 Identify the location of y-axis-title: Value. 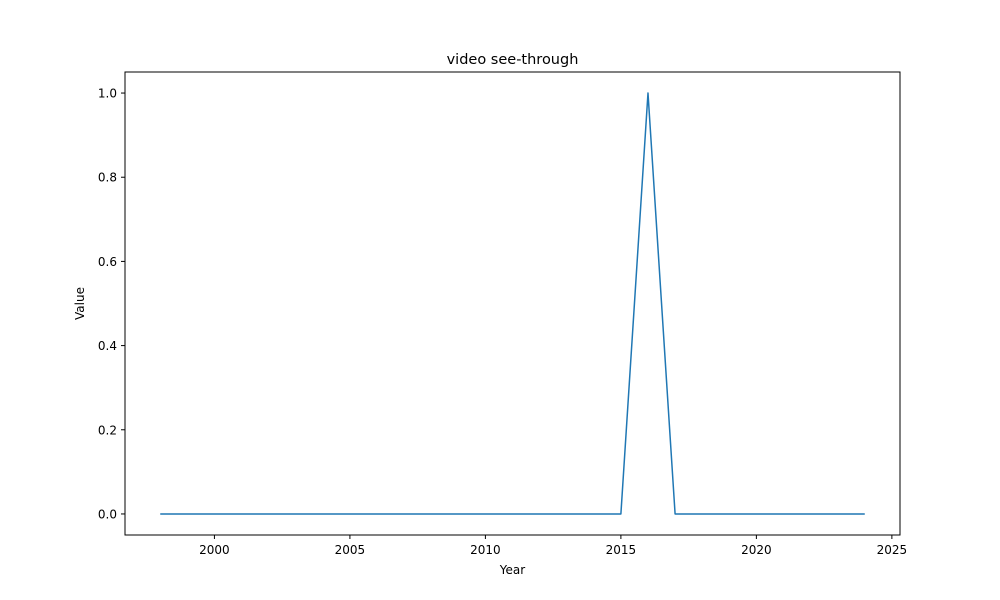
(80, 303).